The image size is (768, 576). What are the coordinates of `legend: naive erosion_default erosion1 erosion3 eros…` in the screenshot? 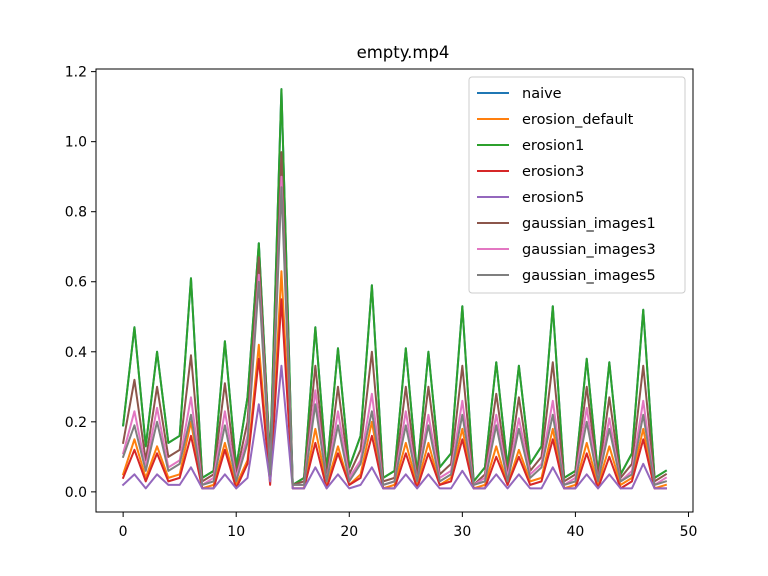 It's located at (577, 185).